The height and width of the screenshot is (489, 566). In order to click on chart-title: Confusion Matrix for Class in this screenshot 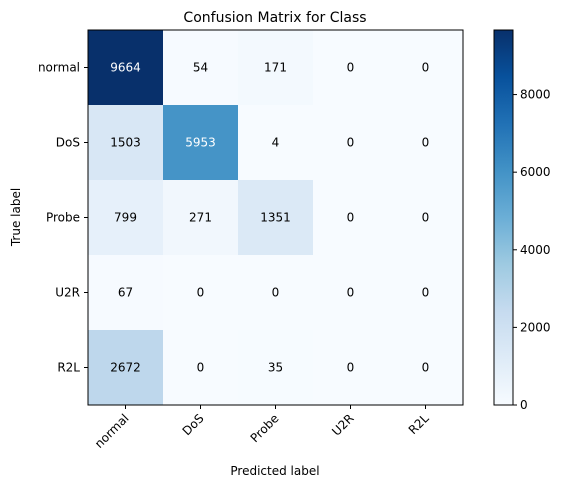, I will do `click(274, 18)`.